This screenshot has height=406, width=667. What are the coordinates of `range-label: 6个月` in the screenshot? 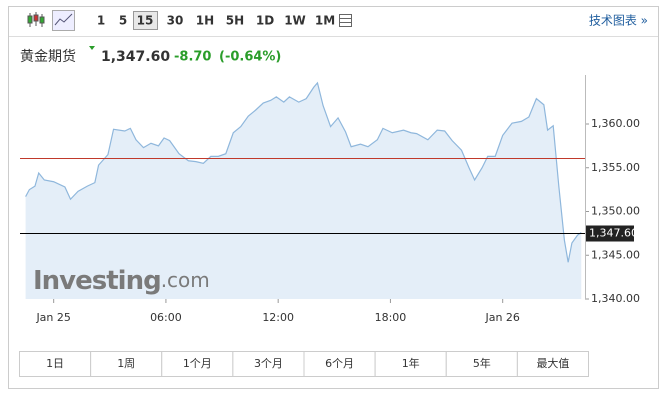 It's located at (339, 363).